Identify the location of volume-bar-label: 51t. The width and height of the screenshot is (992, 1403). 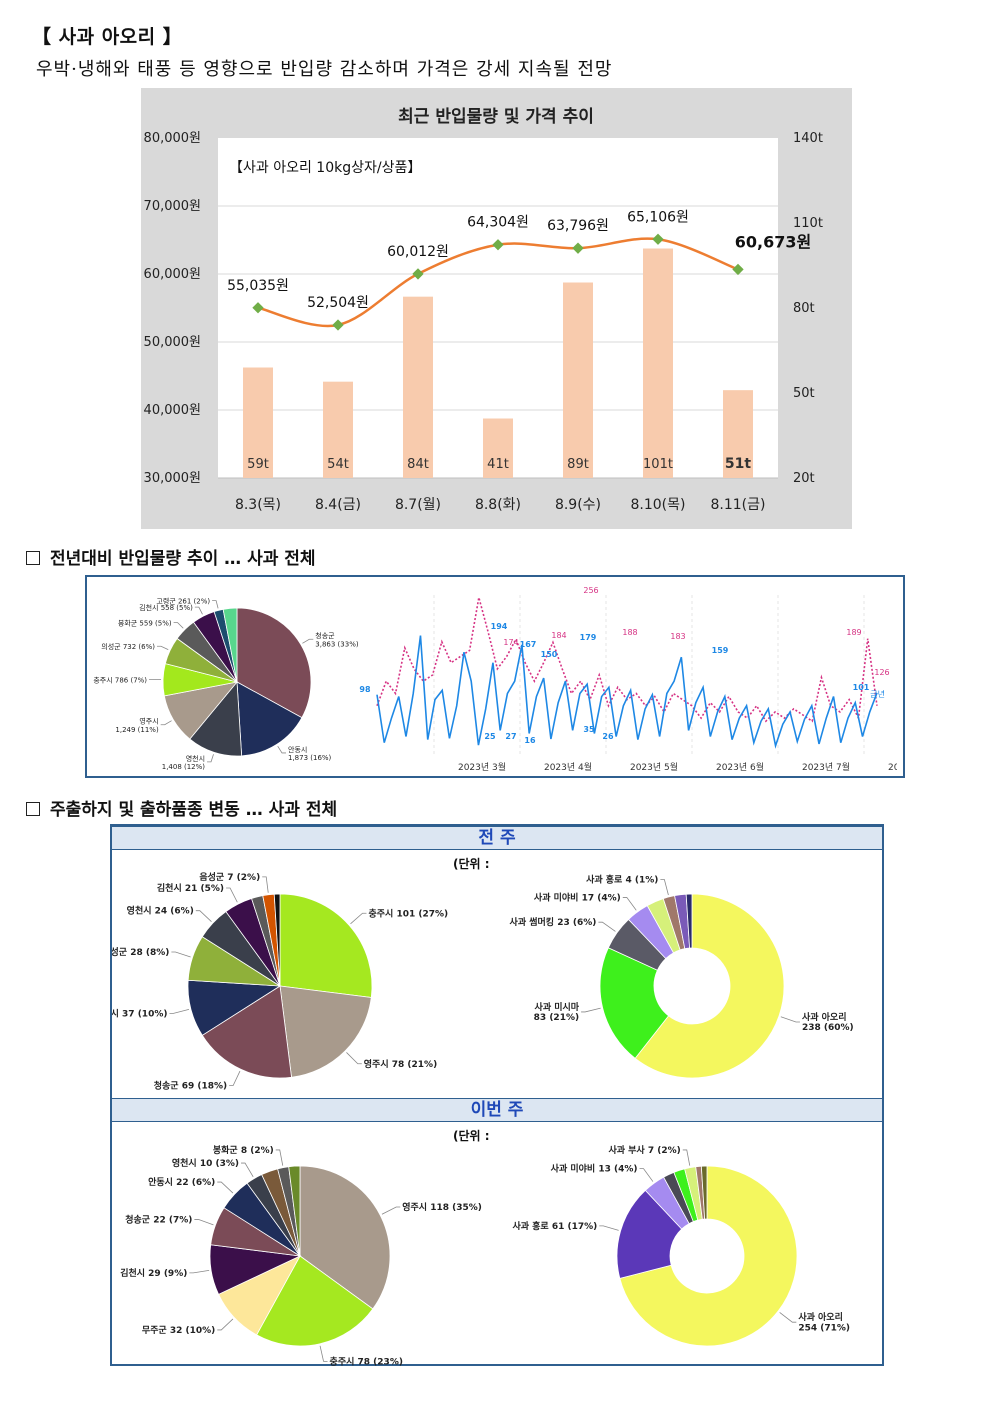
(738, 464).